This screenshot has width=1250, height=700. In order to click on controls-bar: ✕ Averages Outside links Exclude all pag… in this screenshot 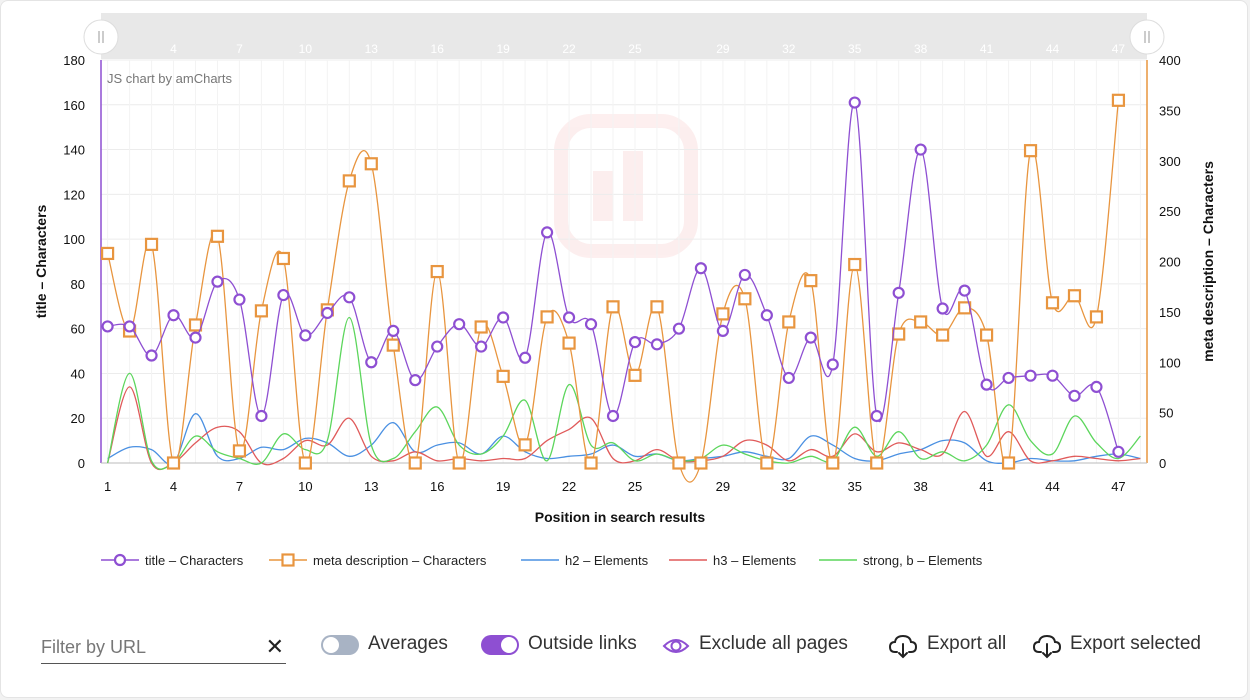, I will do `click(624, 647)`.